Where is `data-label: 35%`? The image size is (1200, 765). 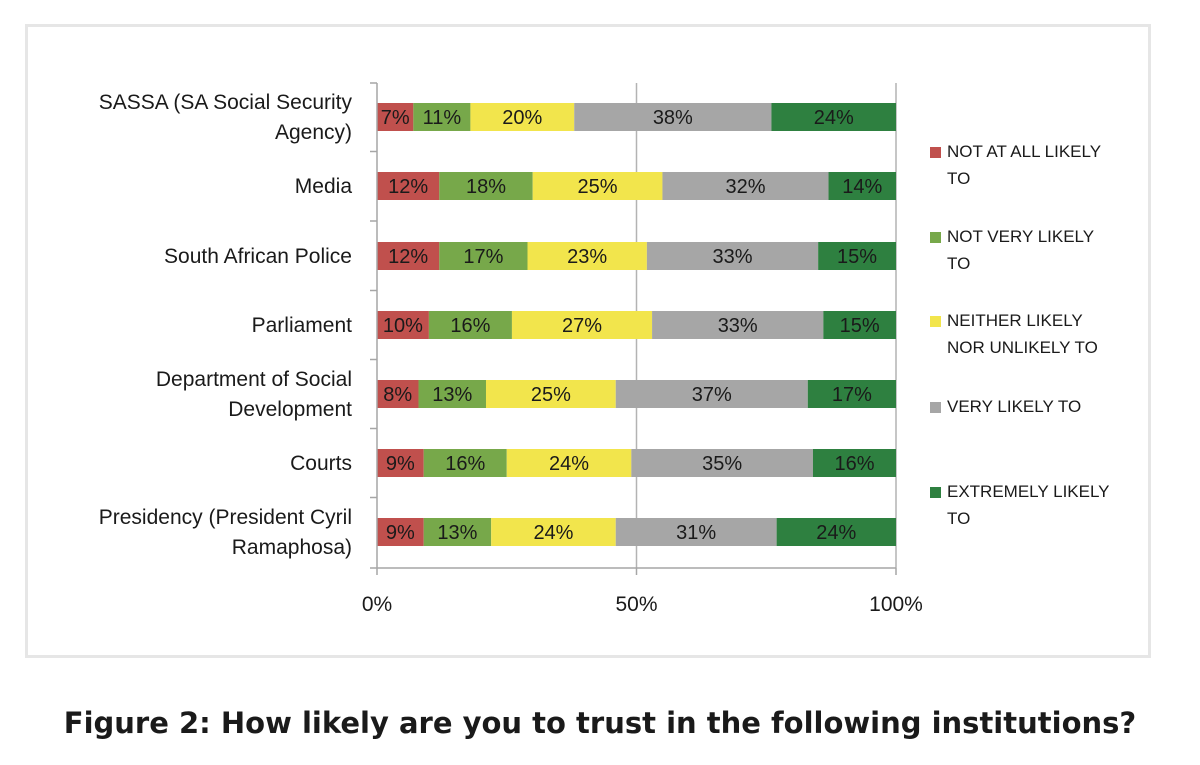 data-label: 35% is located at coordinates (722, 464).